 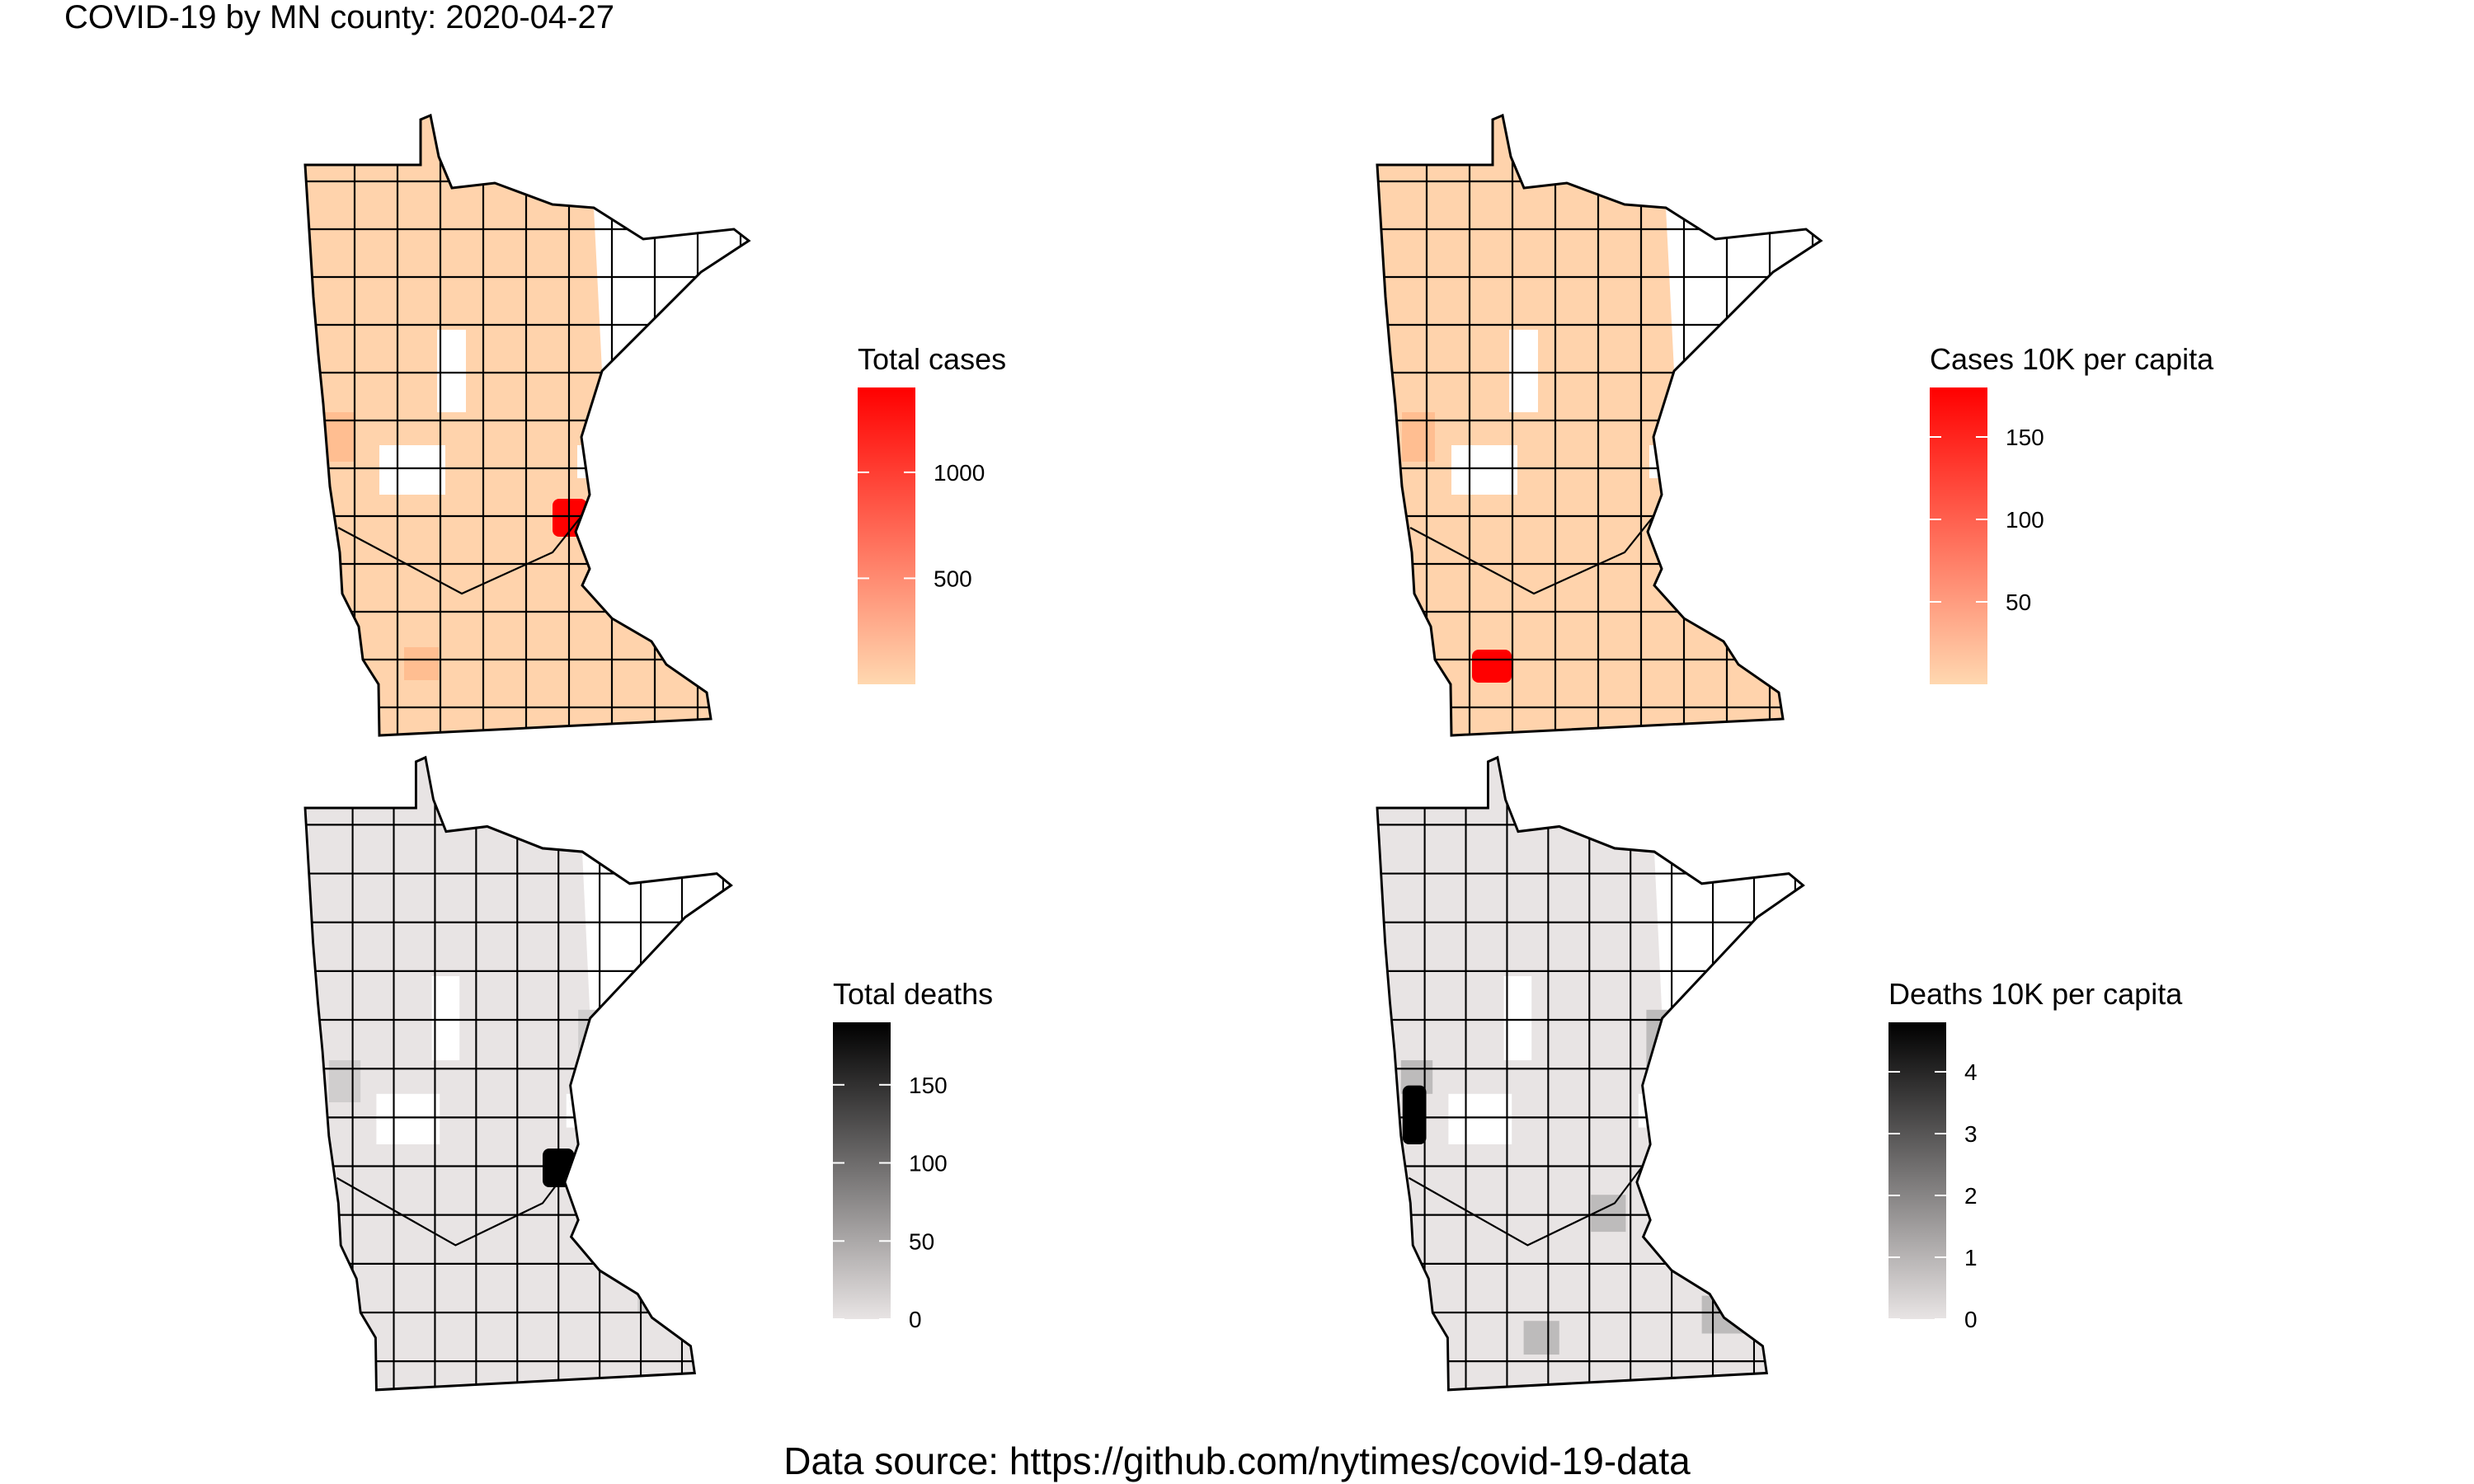 I want to click on legend-total-deaths: Total deaths 0 50 100 150, so click(x=913, y=1154).